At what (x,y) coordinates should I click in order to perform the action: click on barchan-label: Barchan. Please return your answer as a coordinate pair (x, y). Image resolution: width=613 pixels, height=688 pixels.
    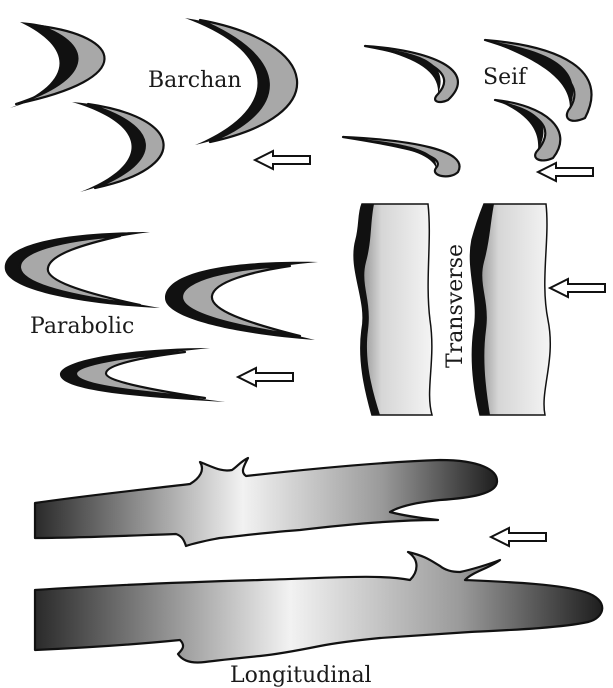
    Looking at the image, I should click on (195, 80).